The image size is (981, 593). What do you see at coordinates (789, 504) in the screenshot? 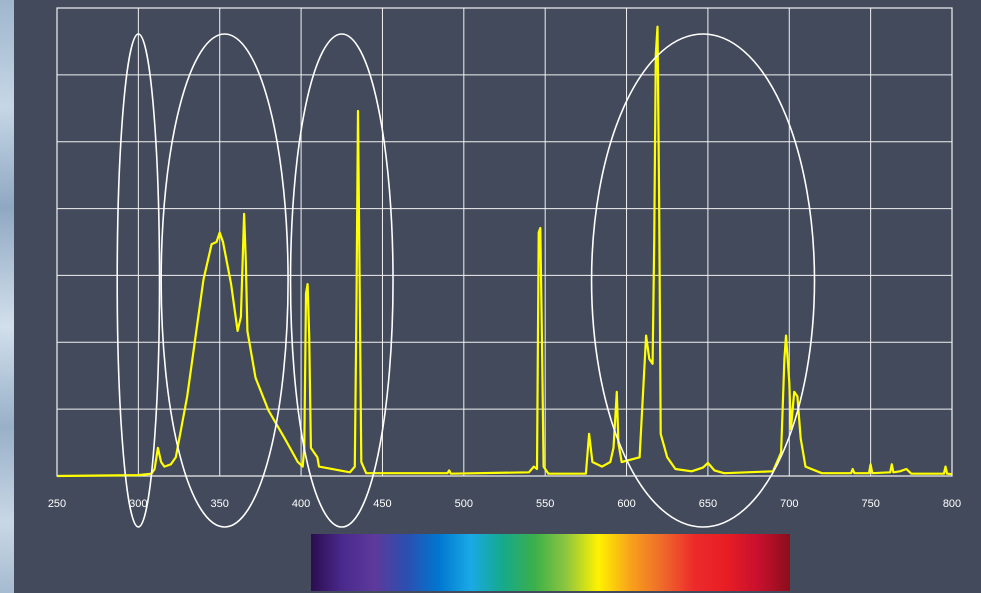
I see `x-tick-label: 700` at bounding box center [789, 504].